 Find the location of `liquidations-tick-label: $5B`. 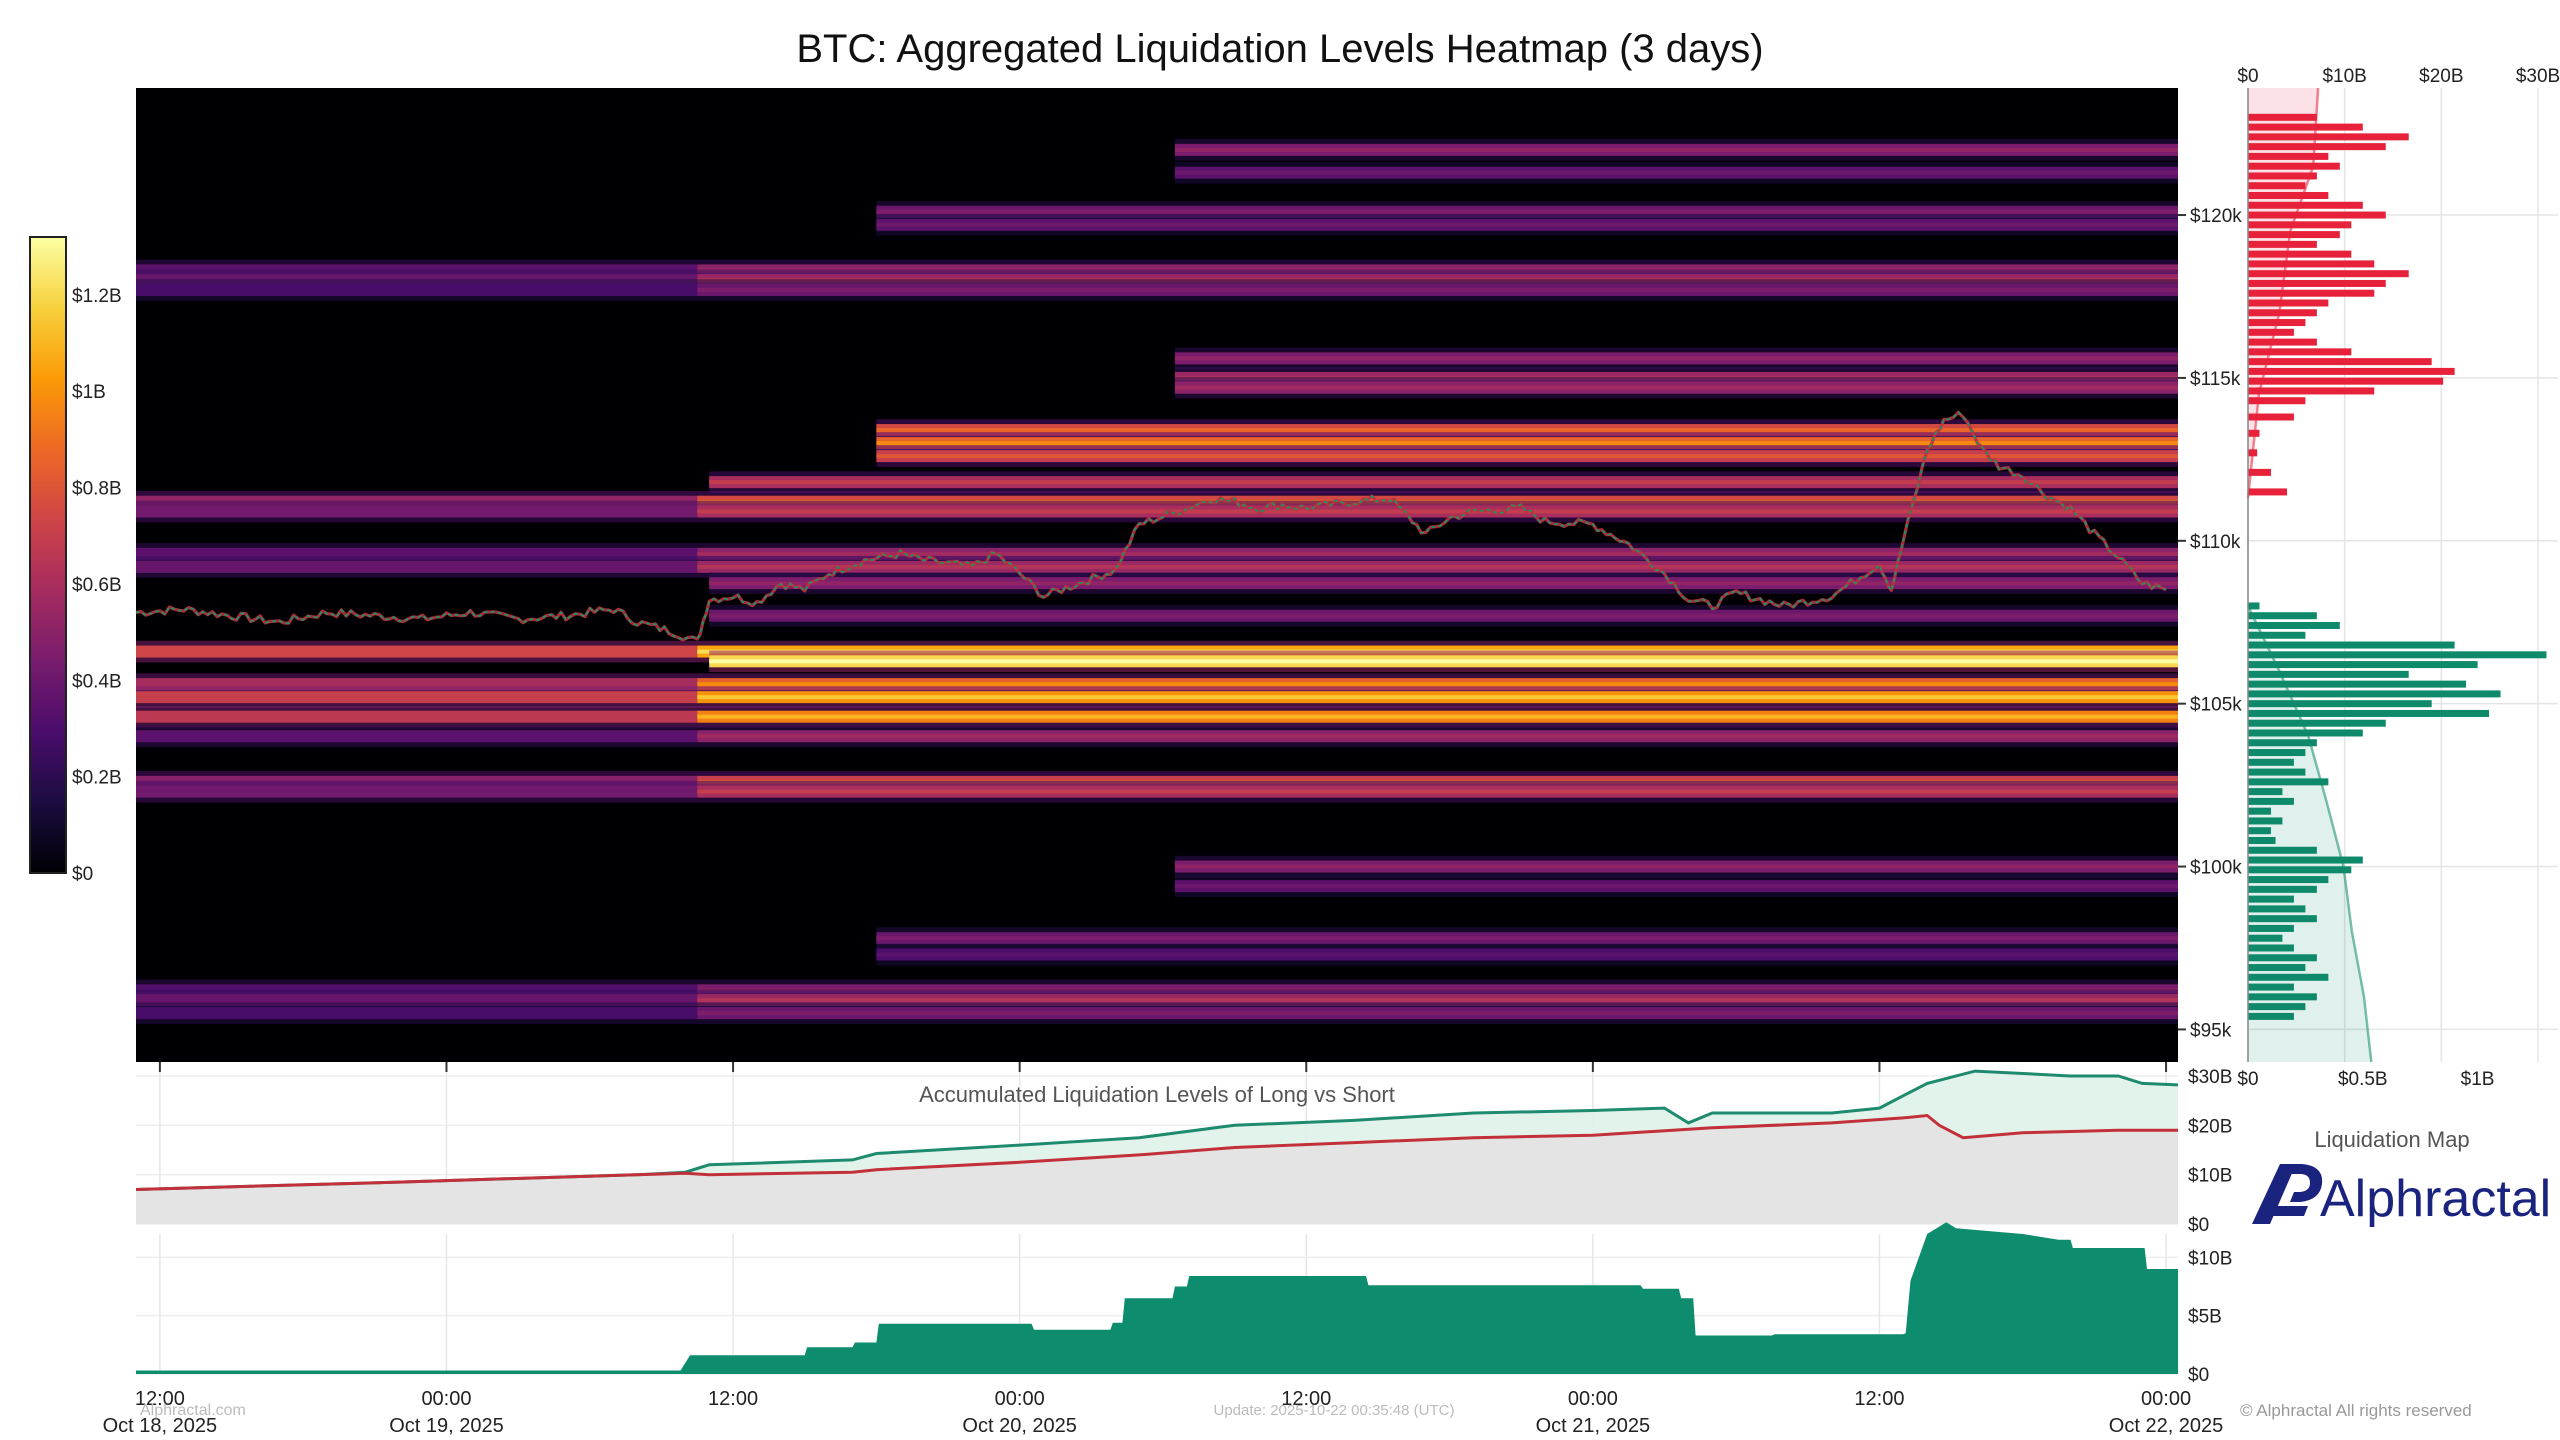

liquidations-tick-label: $5B is located at coordinates (2205, 1317).